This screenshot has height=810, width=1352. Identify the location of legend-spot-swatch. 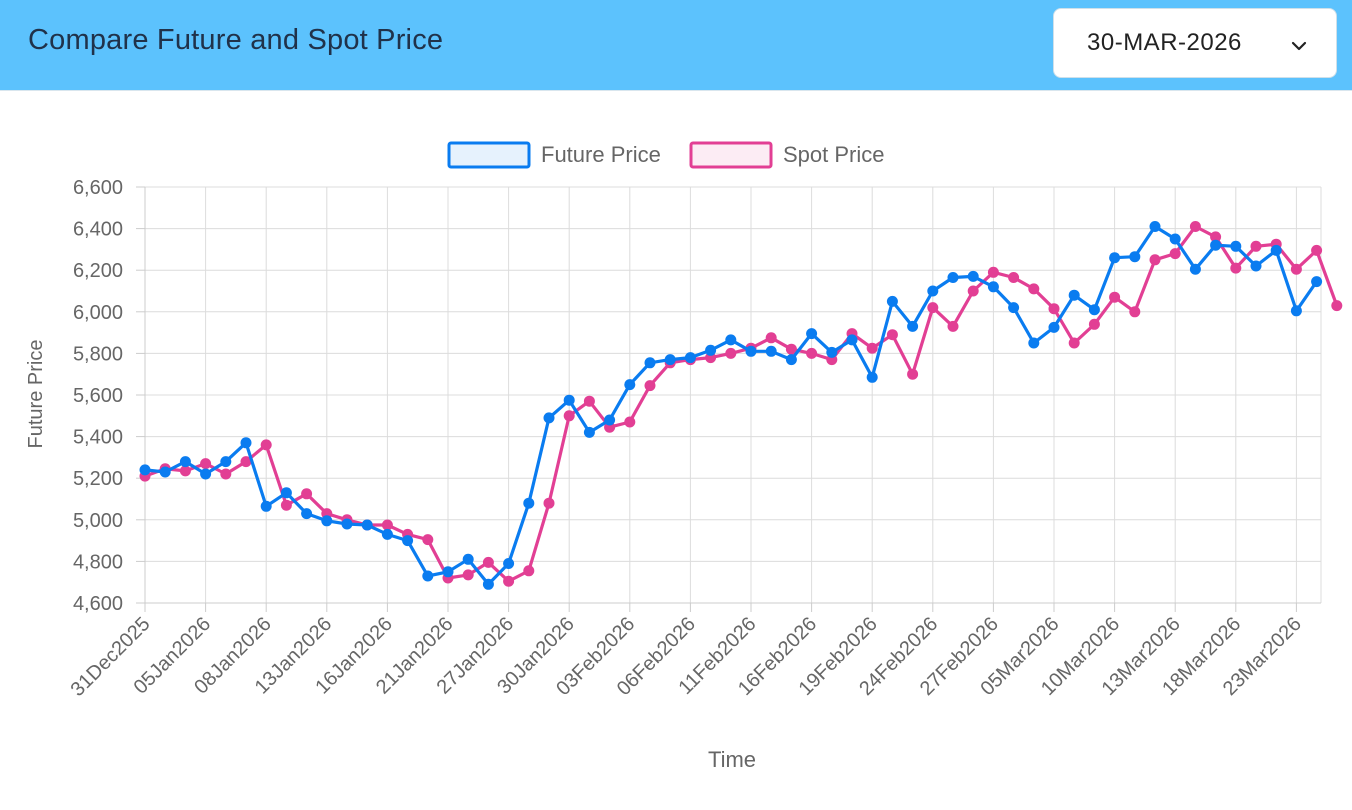
(731, 155).